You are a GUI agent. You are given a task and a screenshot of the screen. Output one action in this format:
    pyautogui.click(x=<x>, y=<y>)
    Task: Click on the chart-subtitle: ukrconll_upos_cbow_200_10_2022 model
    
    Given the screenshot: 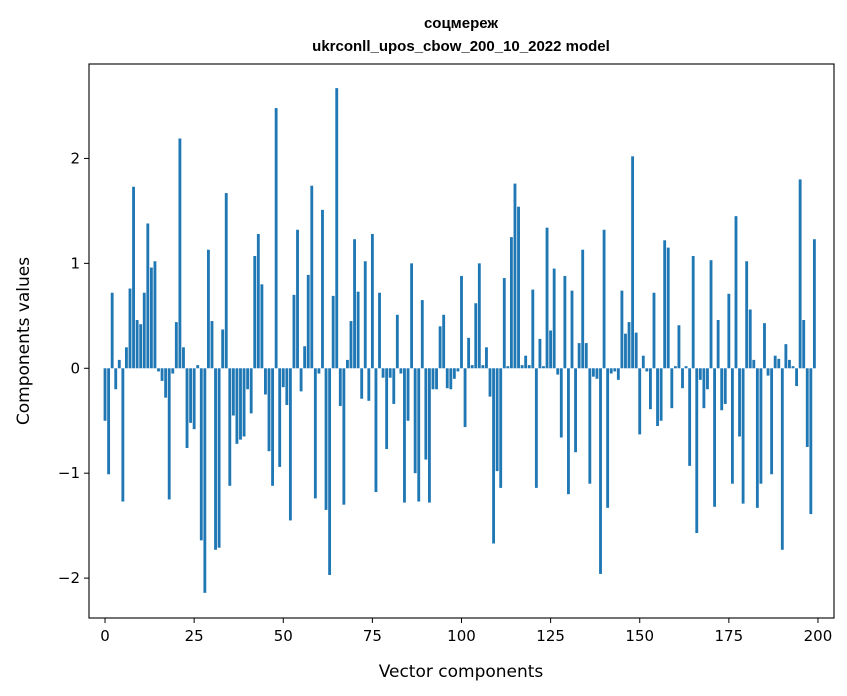 What is the action you would take?
    pyautogui.click(x=461, y=46)
    